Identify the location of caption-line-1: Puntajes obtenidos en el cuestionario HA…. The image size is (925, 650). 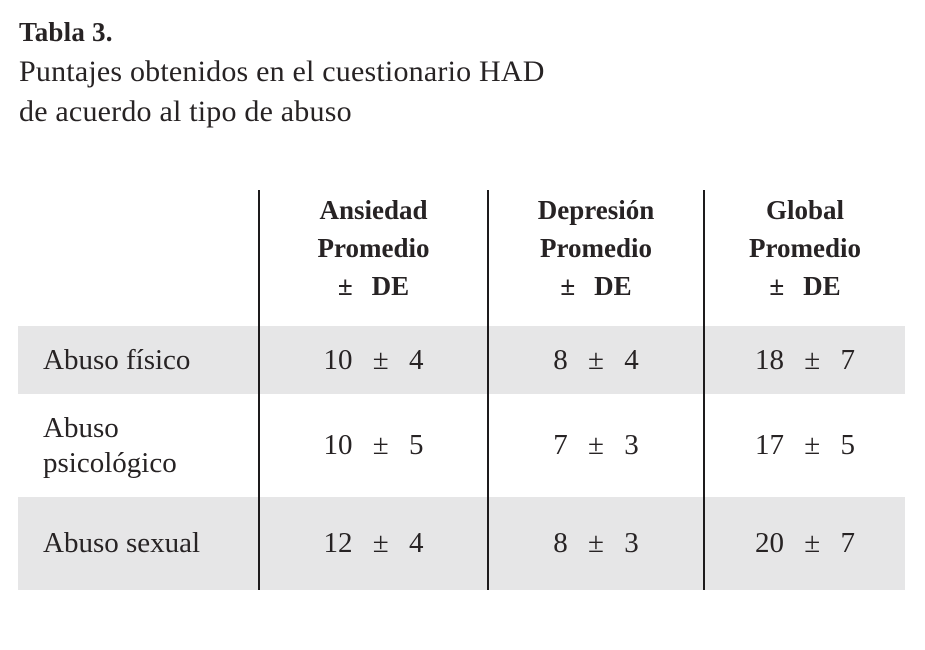
(282, 71).